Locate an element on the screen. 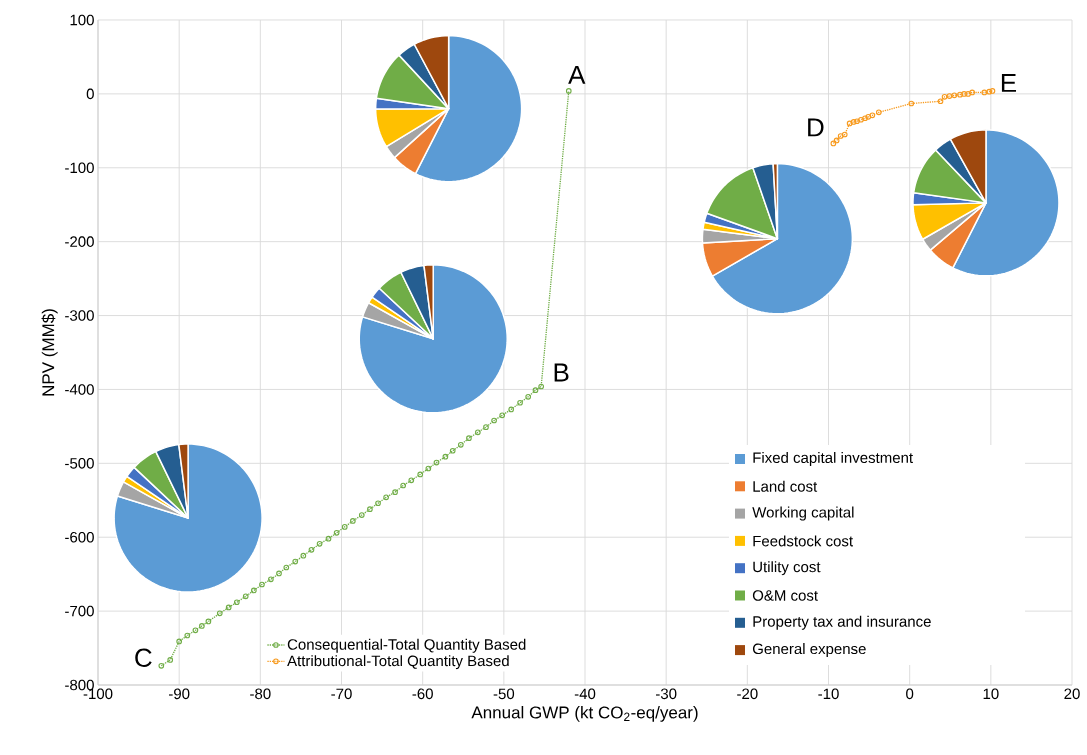  x-tick-label: 0 is located at coordinates (910, 694).